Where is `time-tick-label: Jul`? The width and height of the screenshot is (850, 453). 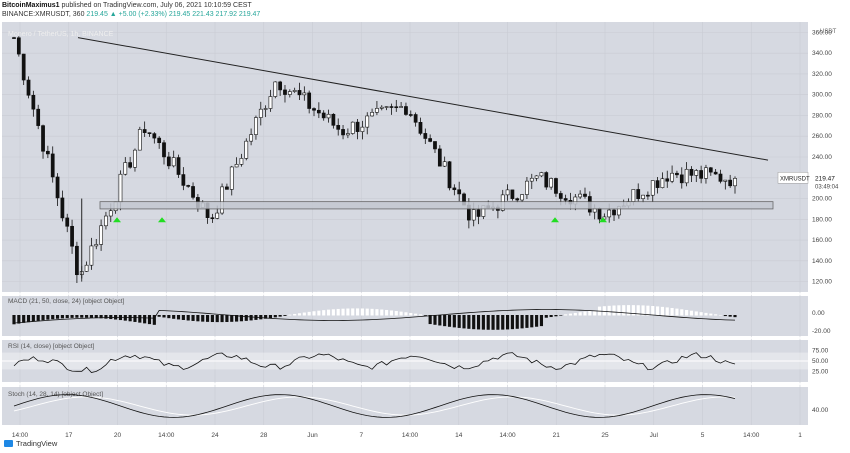 time-tick-label: Jul is located at coordinates (654, 435).